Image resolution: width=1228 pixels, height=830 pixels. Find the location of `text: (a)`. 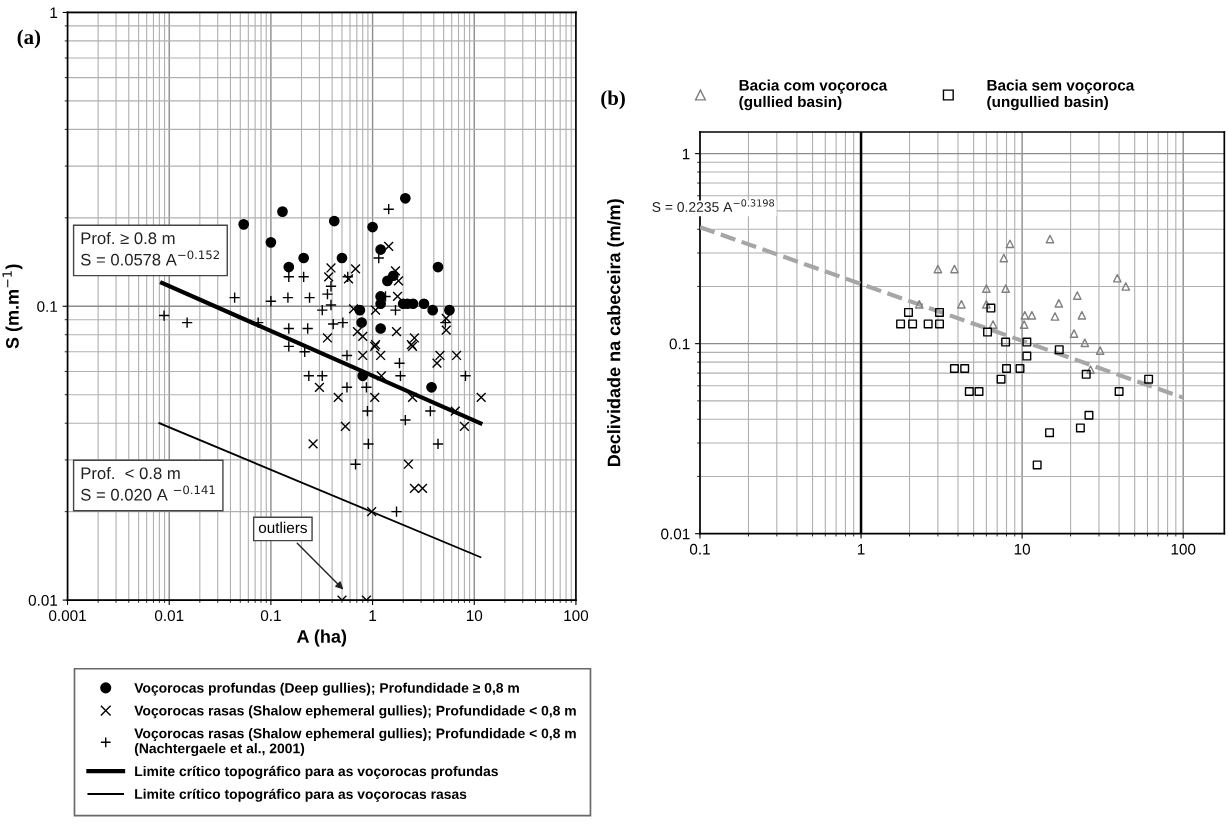

text: (a) is located at coordinates (29, 39).